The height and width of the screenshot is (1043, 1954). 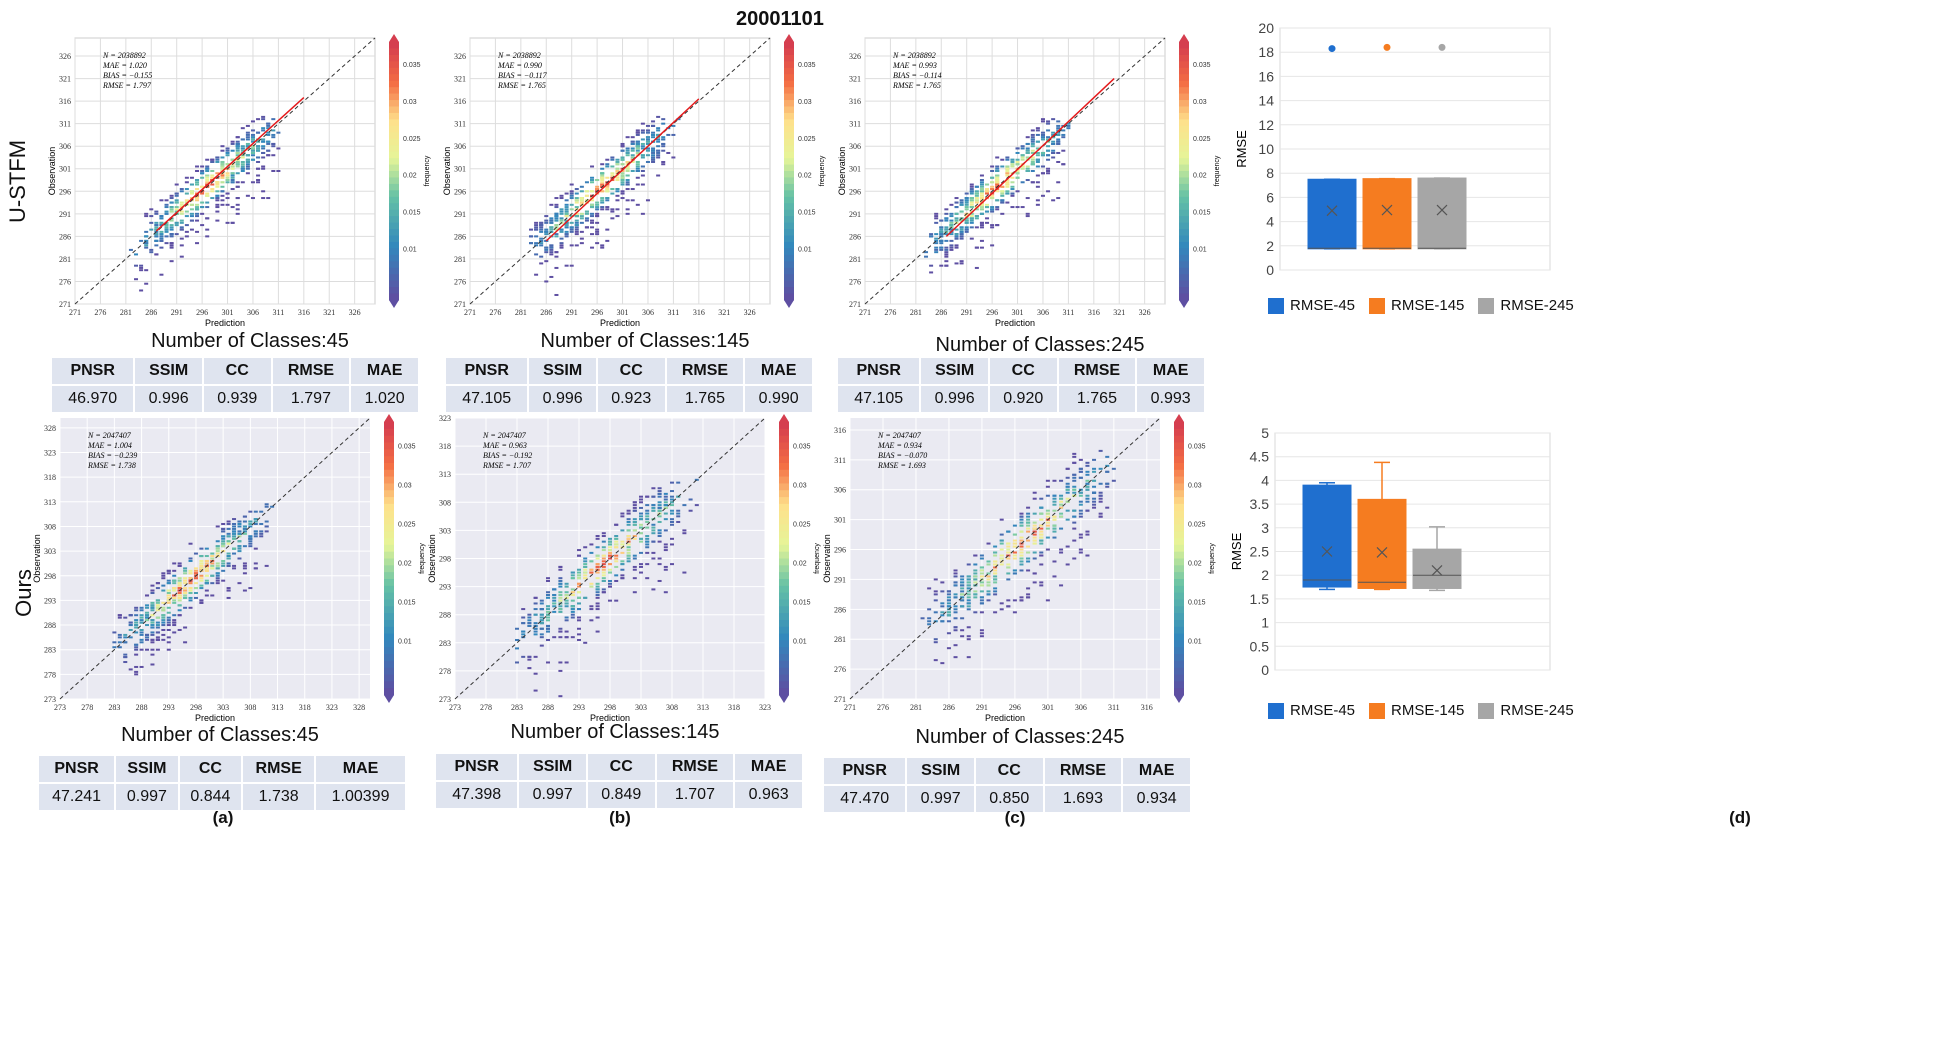 I want to click on x-tick-label: 326, so click(x=1145, y=312).